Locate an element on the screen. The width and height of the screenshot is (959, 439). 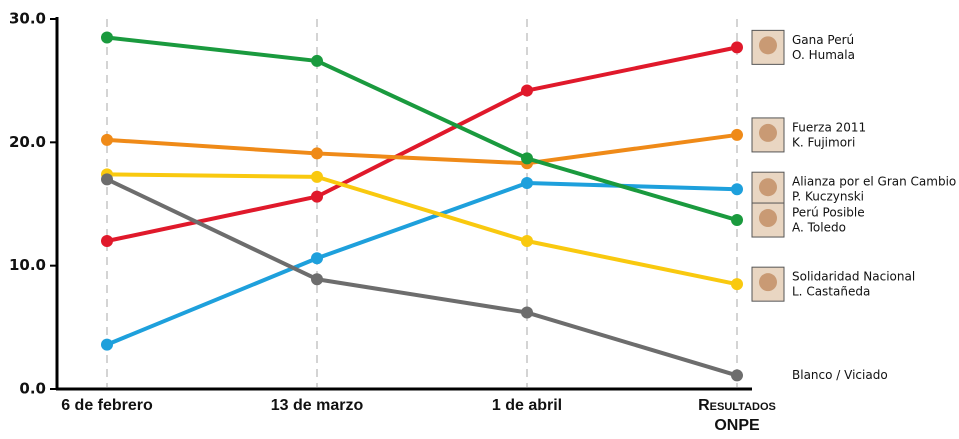
y-tick-label: 20.0 is located at coordinates (27, 142).